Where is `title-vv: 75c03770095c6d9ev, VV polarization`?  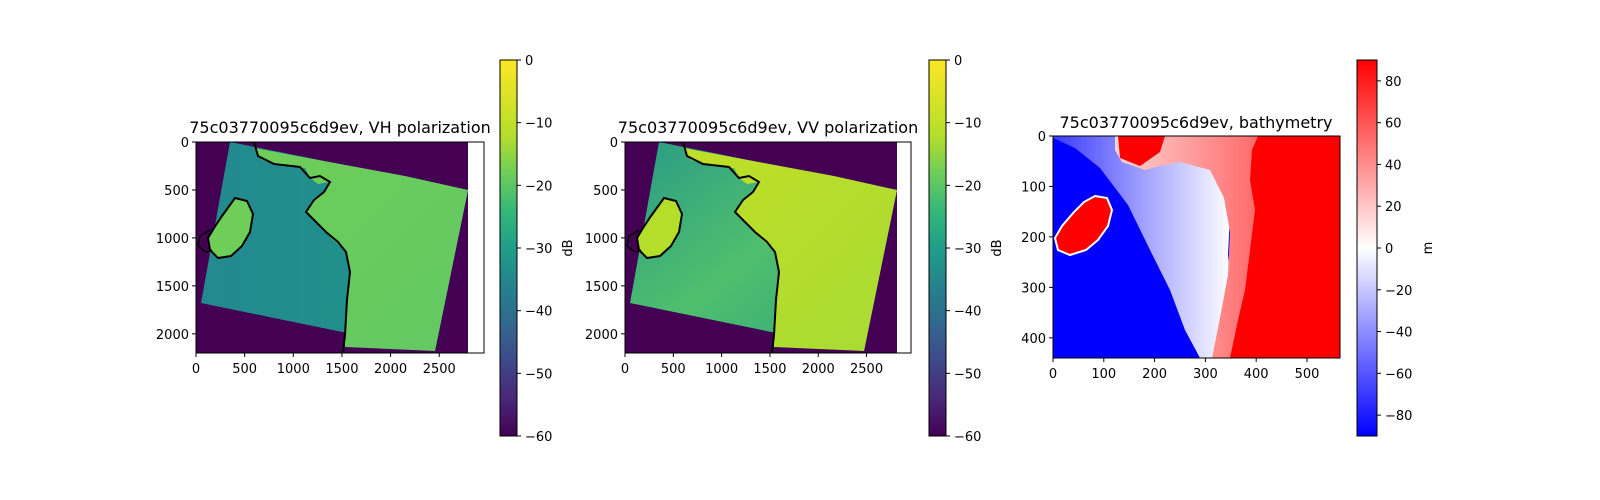 title-vv: 75c03770095c6d9ev, VV polarization is located at coordinates (768, 127).